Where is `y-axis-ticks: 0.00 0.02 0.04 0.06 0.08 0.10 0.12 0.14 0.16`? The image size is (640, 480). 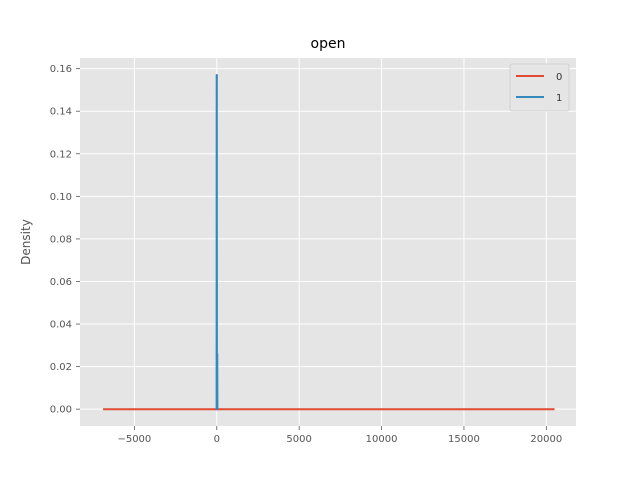
y-axis-ticks: 0.00 0.02 0.04 0.06 0.08 0.10 0.12 0.14 0.16 is located at coordinates (65, 240).